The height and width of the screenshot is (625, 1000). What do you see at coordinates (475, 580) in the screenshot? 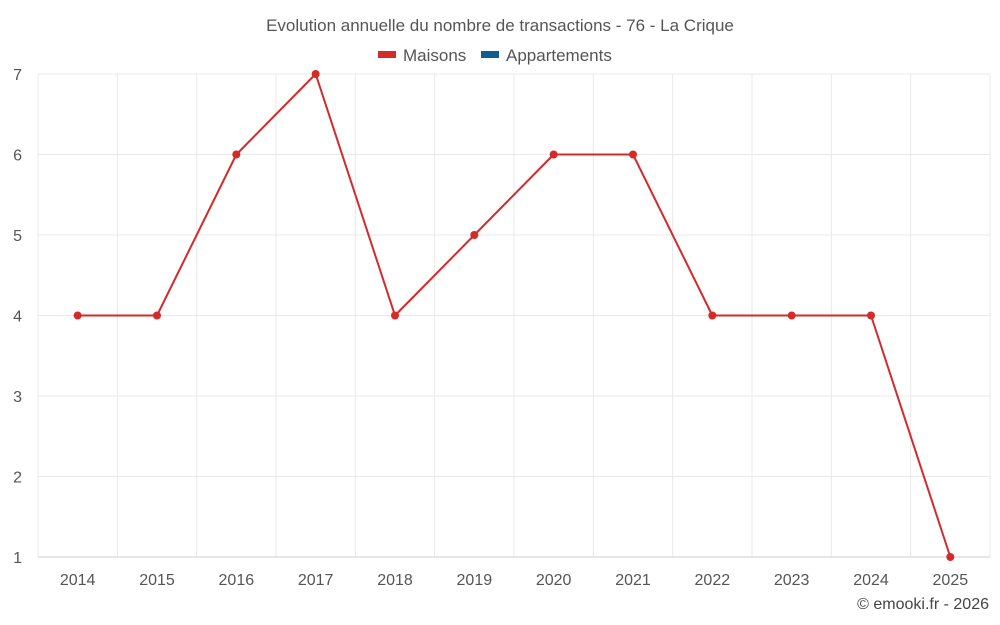
I see `x-tick-label: 2019` at bounding box center [475, 580].